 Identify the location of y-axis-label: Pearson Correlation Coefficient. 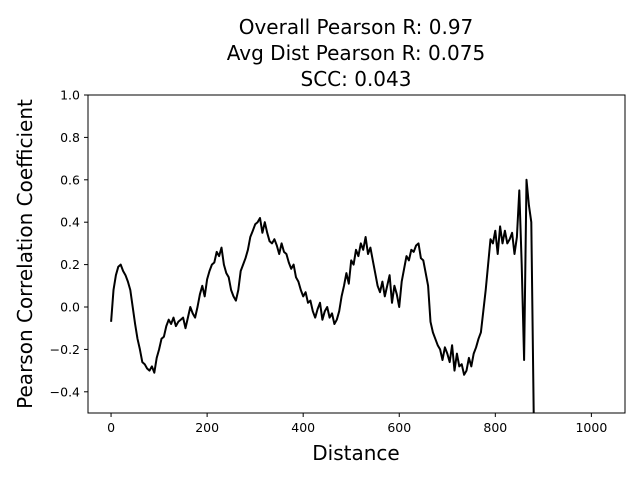
(25, 254).